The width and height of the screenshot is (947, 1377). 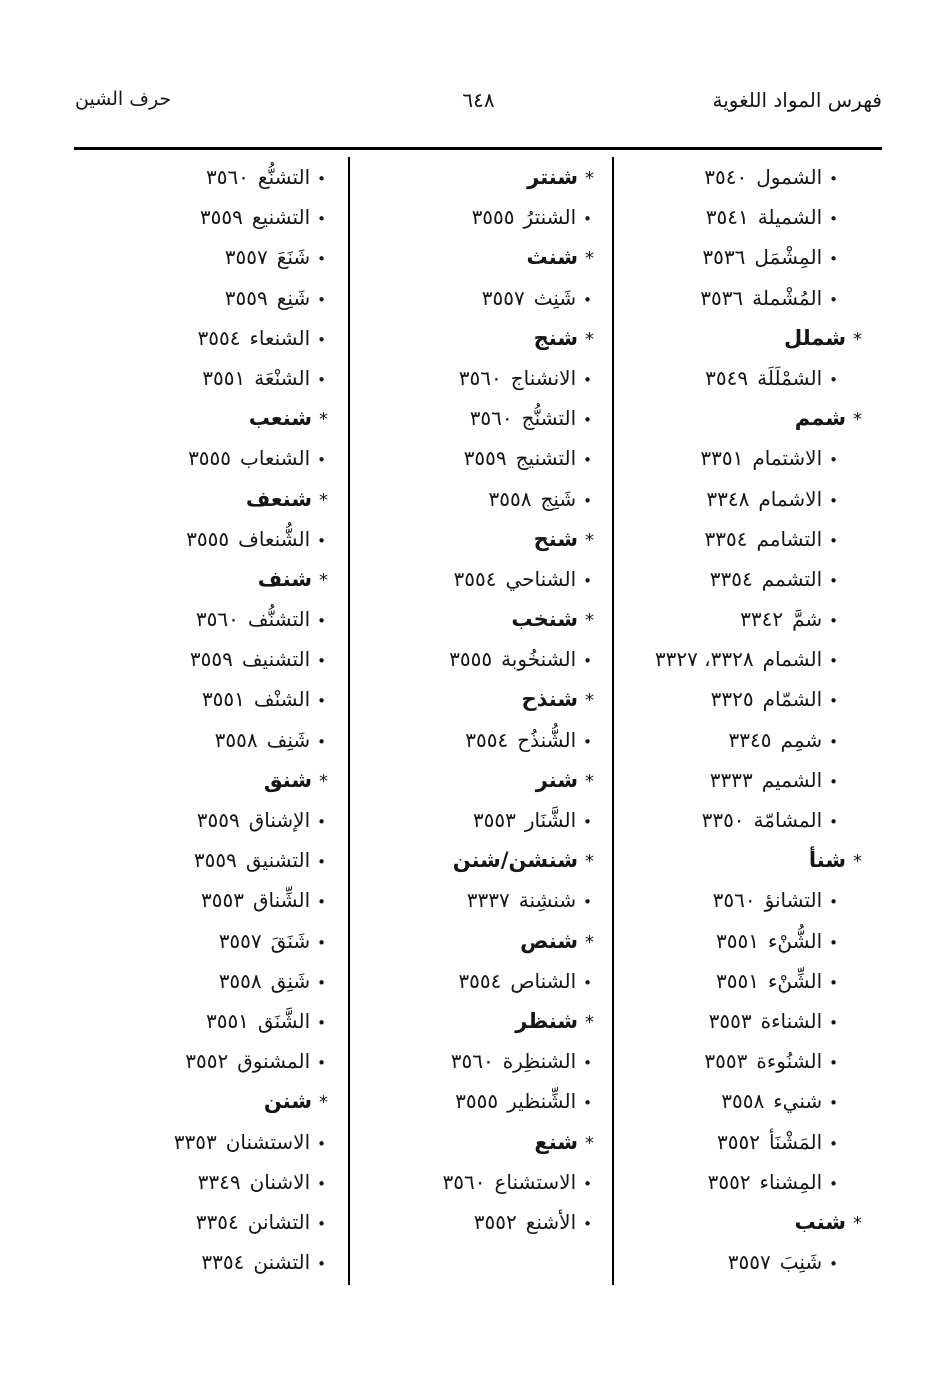 I want to click on item-word: التشنُّف, so click(x=279, y=619).